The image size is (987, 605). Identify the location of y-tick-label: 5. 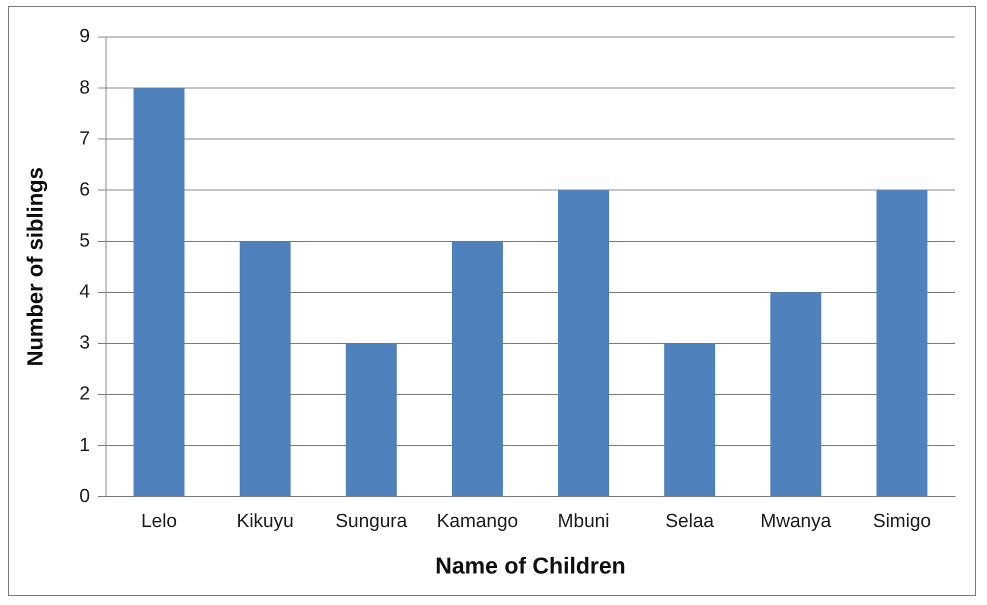
(84, 241).